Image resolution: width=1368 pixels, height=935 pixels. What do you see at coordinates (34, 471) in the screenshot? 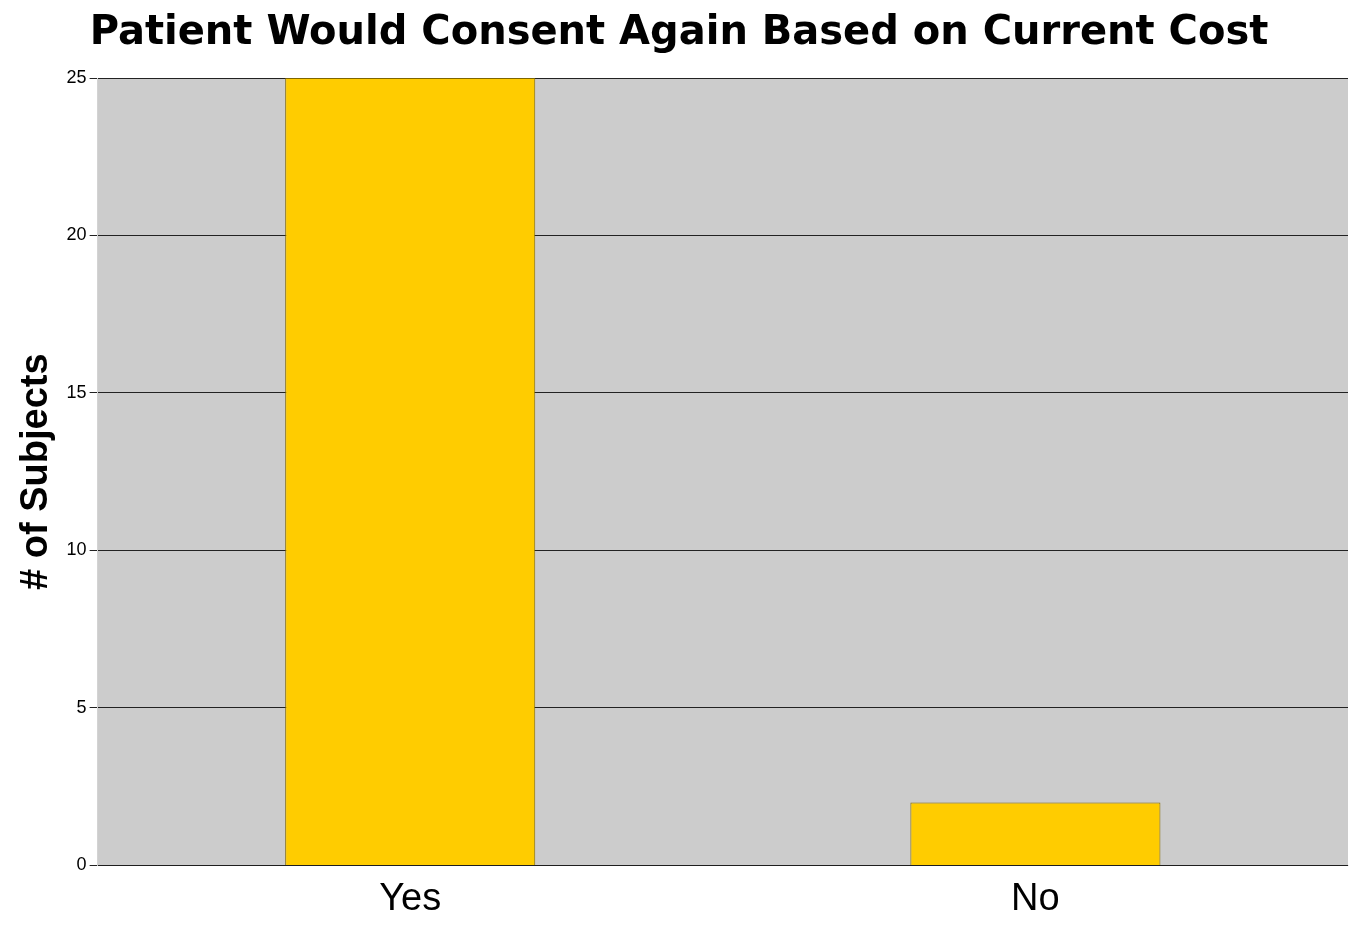
I see `y-axis-title: # of Subjects` at bounding box center [34, 471].